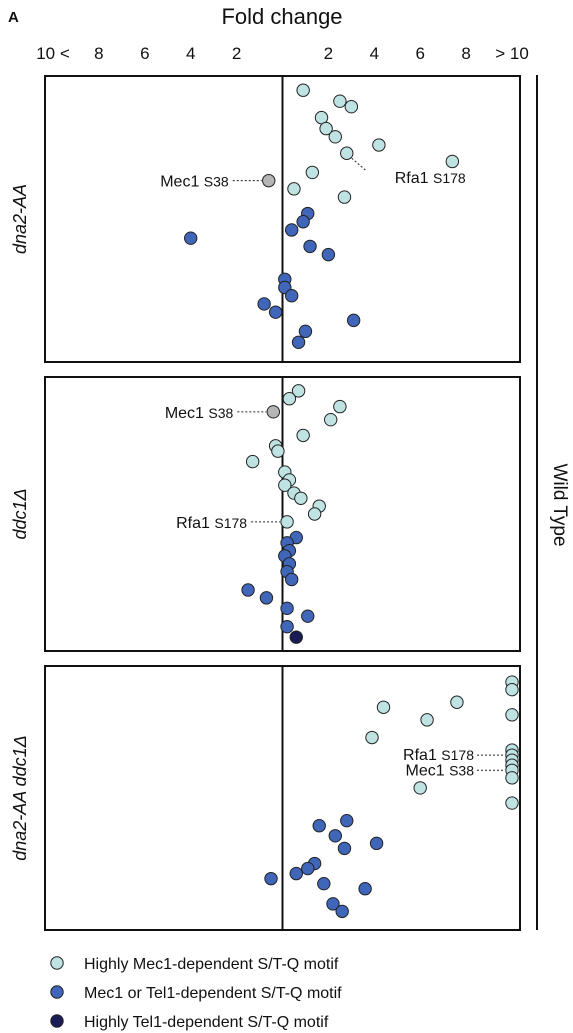  What do you see at coordinates (419, 53) in the screenshot?
I see `x-tick-label: 6` at bounding box center [419, 53].